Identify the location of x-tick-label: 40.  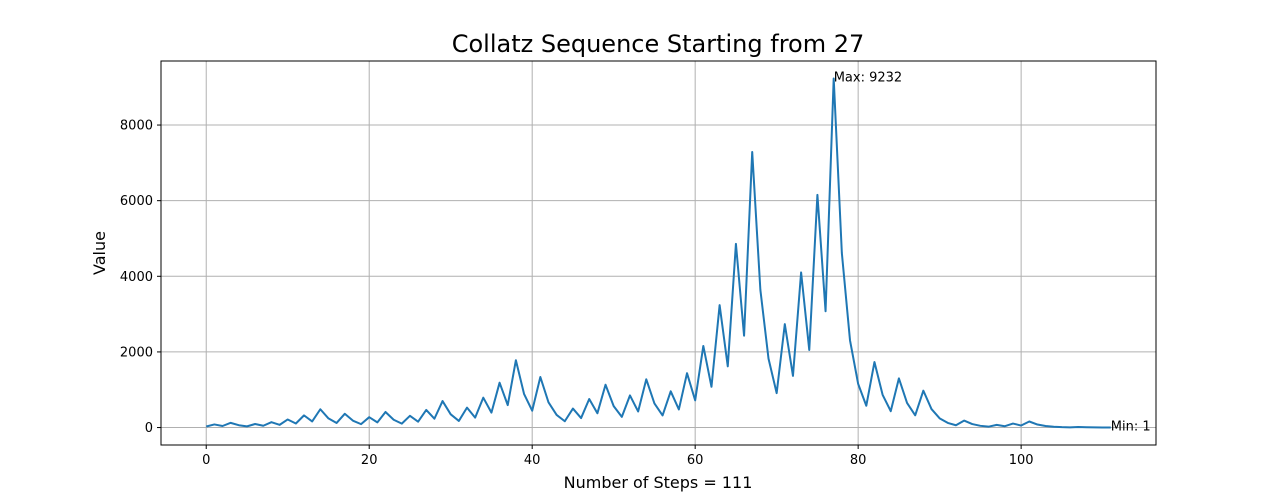
(532, 460).